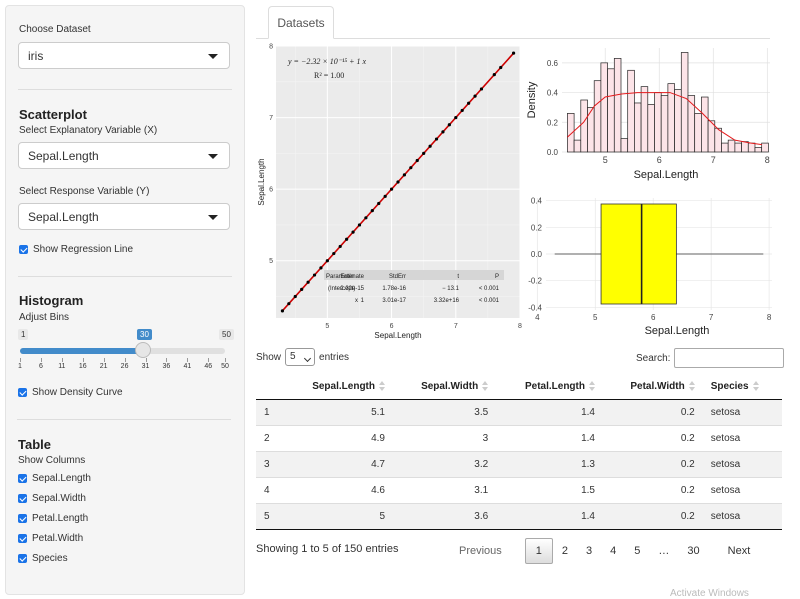 This screenshot has height=599, width=800. What do you see at coordinates (497, 277) in the screenshot?
I see `stats-cell: P` at bounding box center [497, 277].